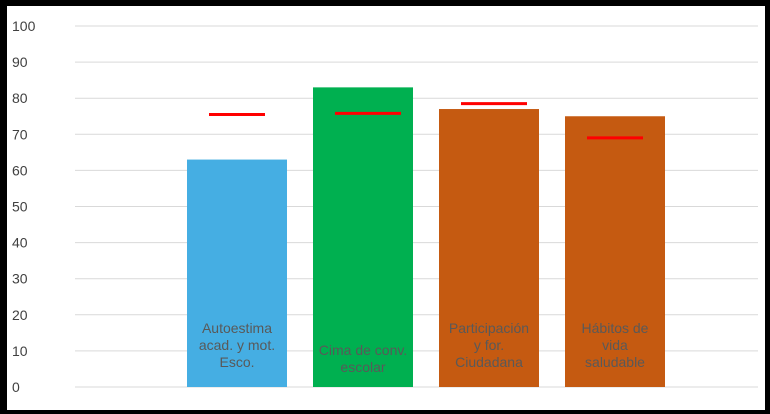 This screenshot has width=770, height=414. I want to click on y-axis-ticks: 0 10 20 30 40 50 60 70 80 90 100, so click(24, 206).